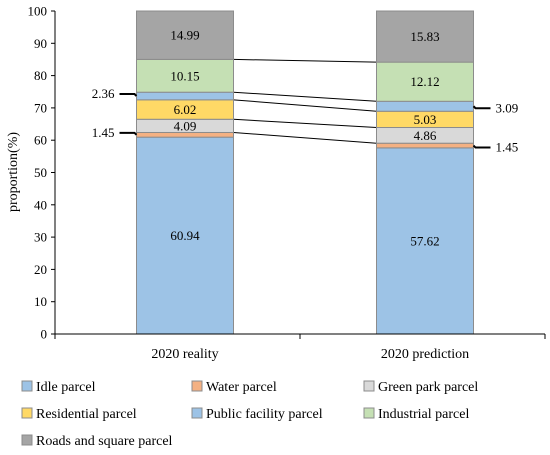 Image resolution: width=550 pixels, height=455 pixels. What do you see at coordinates (38, 11) in the screenshot?
I see `y-tick-label: 100` at bounding box center [38, 11].